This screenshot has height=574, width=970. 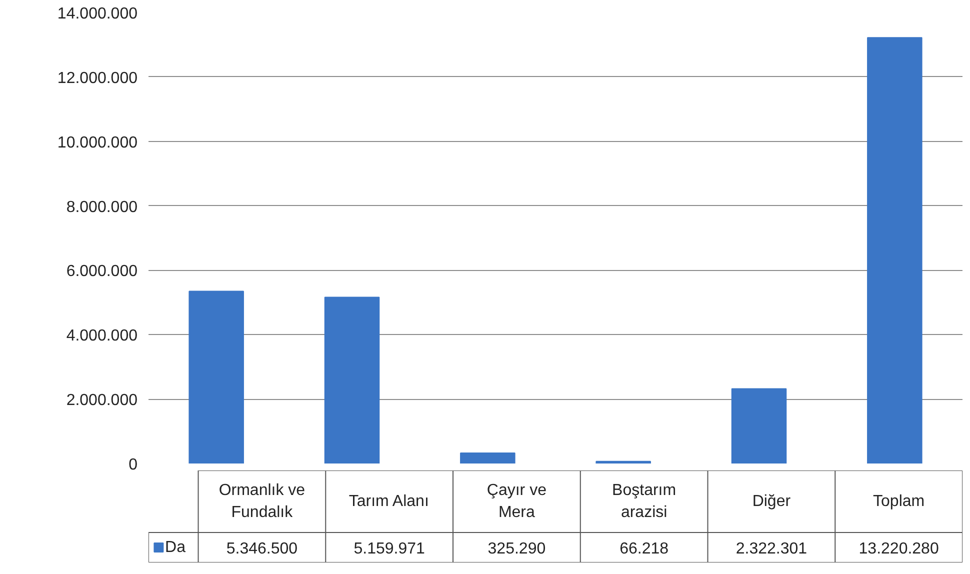 I want to click on data-label: 325.290, so click(x=517, y=549).